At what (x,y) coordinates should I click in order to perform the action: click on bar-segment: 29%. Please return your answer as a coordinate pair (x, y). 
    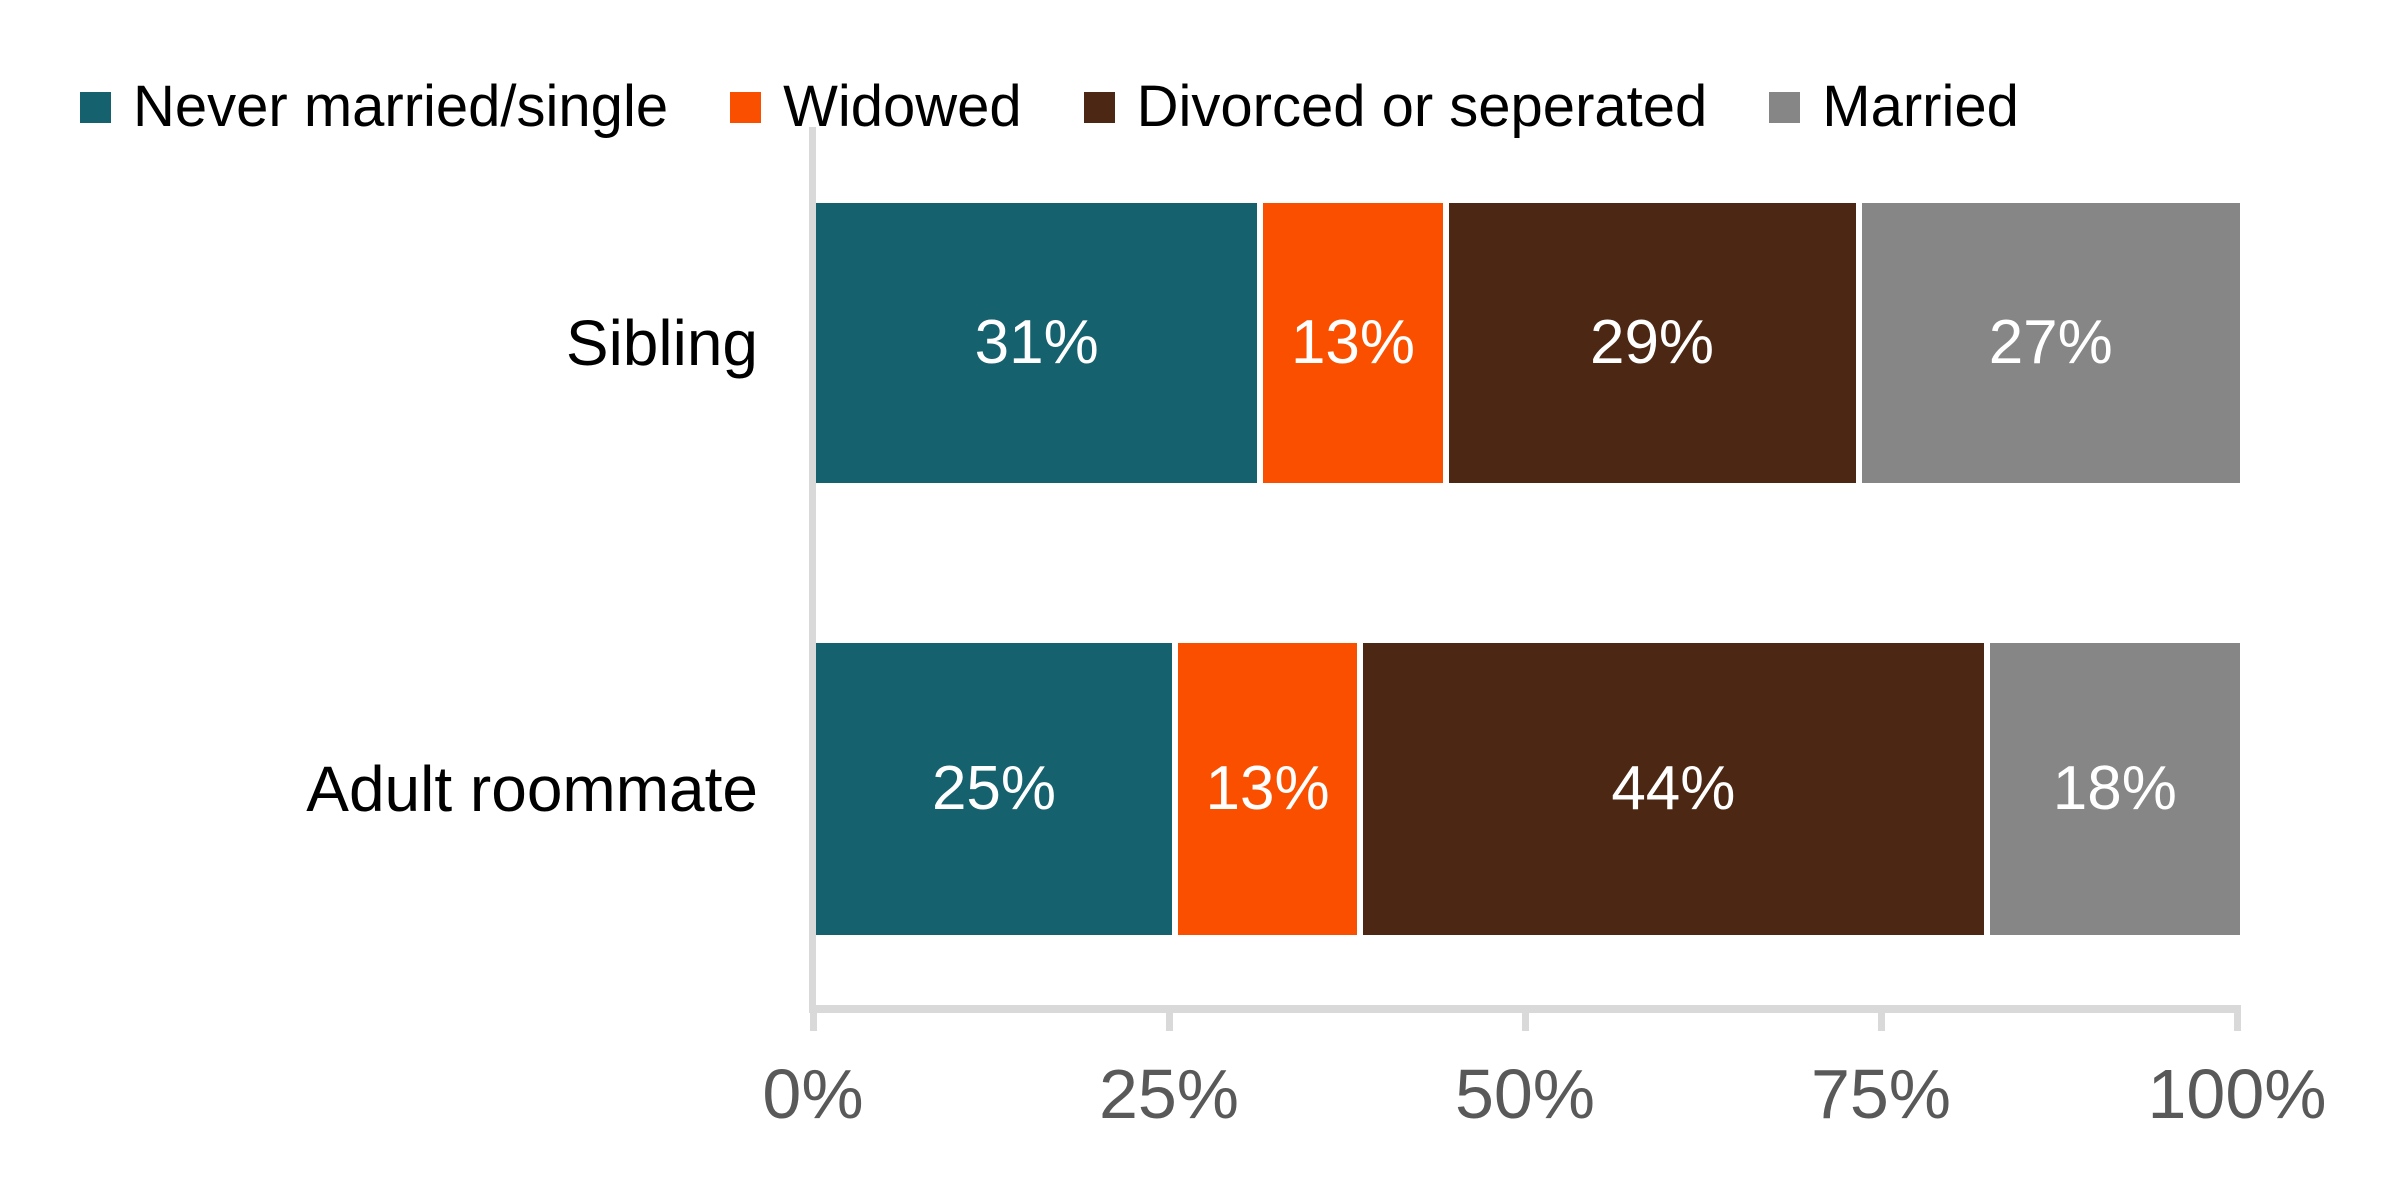
    Looking at the image, I should click on (1649, 343).